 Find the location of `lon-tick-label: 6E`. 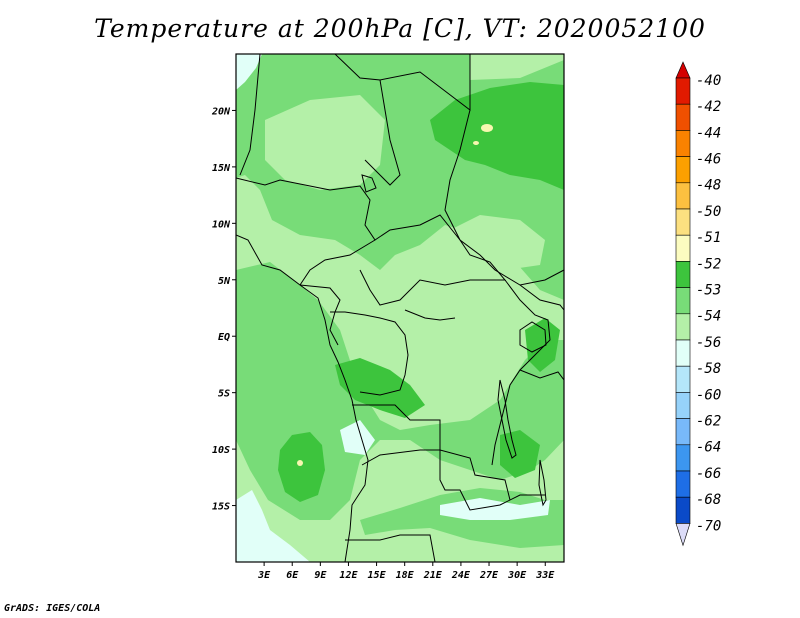

lon-tick-label: 6E is located at coordinates (292, 575).